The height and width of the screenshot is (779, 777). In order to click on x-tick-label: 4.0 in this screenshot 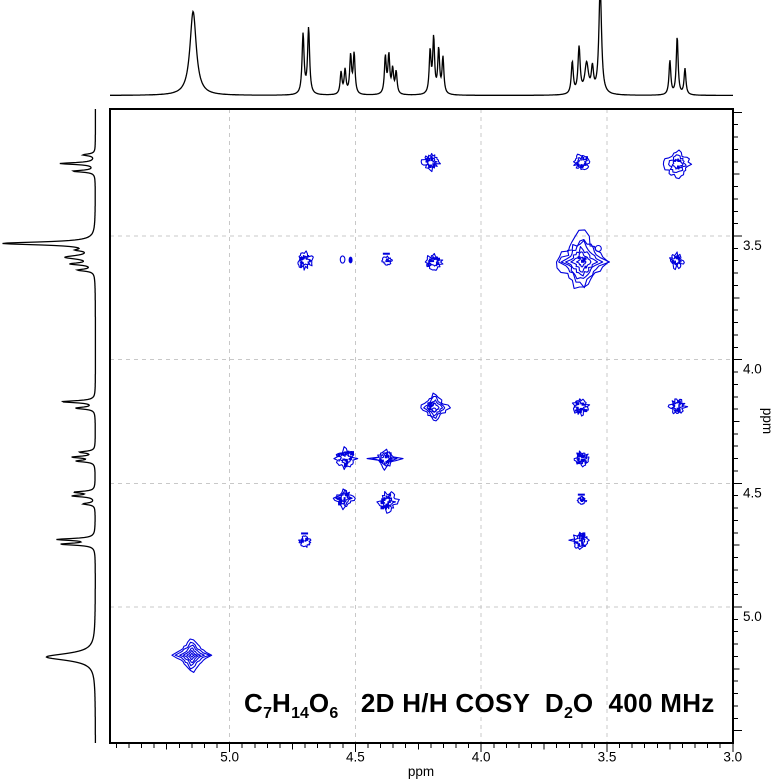, I will do `click(481, 757)`.